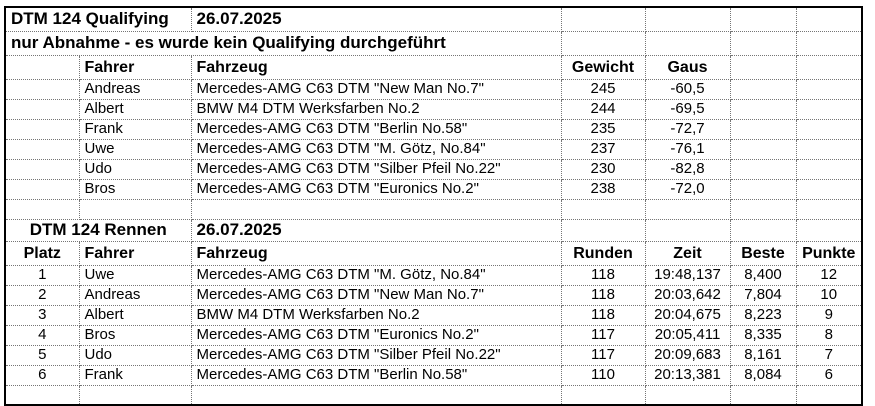 This screenshot has height=406, width=875. I want to click on cell-beste: 7,804, so click(763, 295).